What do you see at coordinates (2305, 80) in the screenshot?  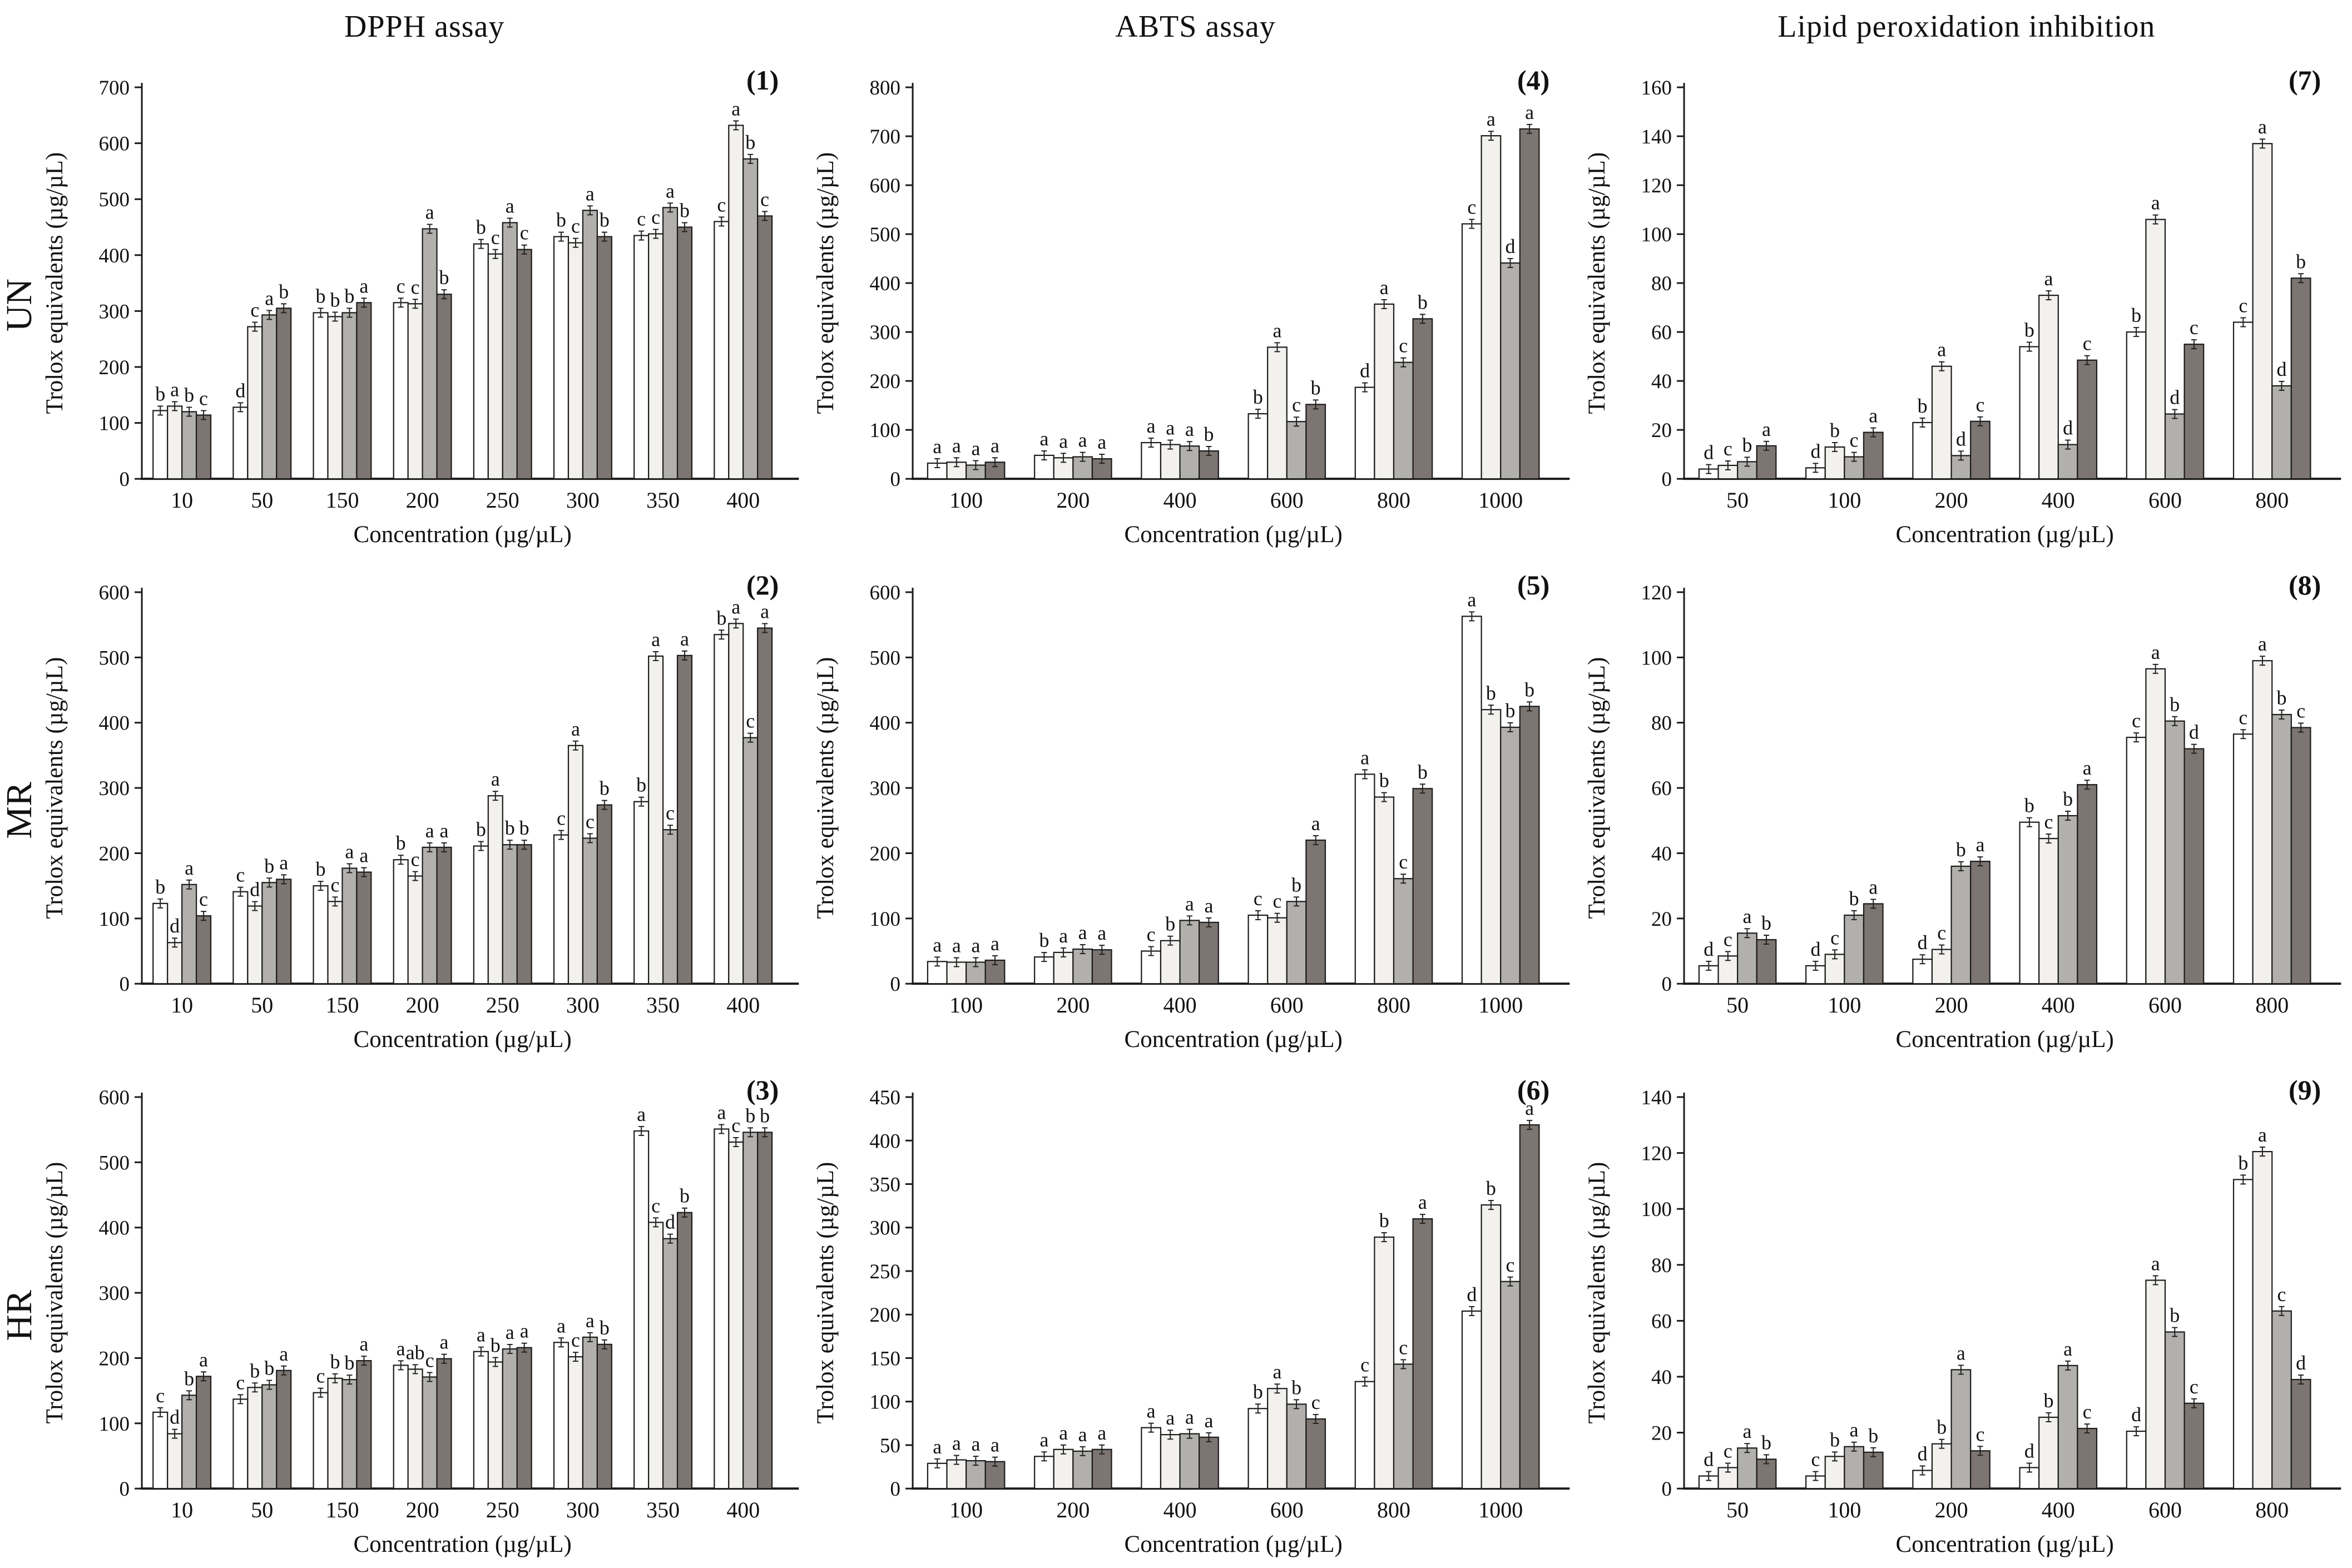 I see `panel-number: (7)` at bounding box center [2305, 80].